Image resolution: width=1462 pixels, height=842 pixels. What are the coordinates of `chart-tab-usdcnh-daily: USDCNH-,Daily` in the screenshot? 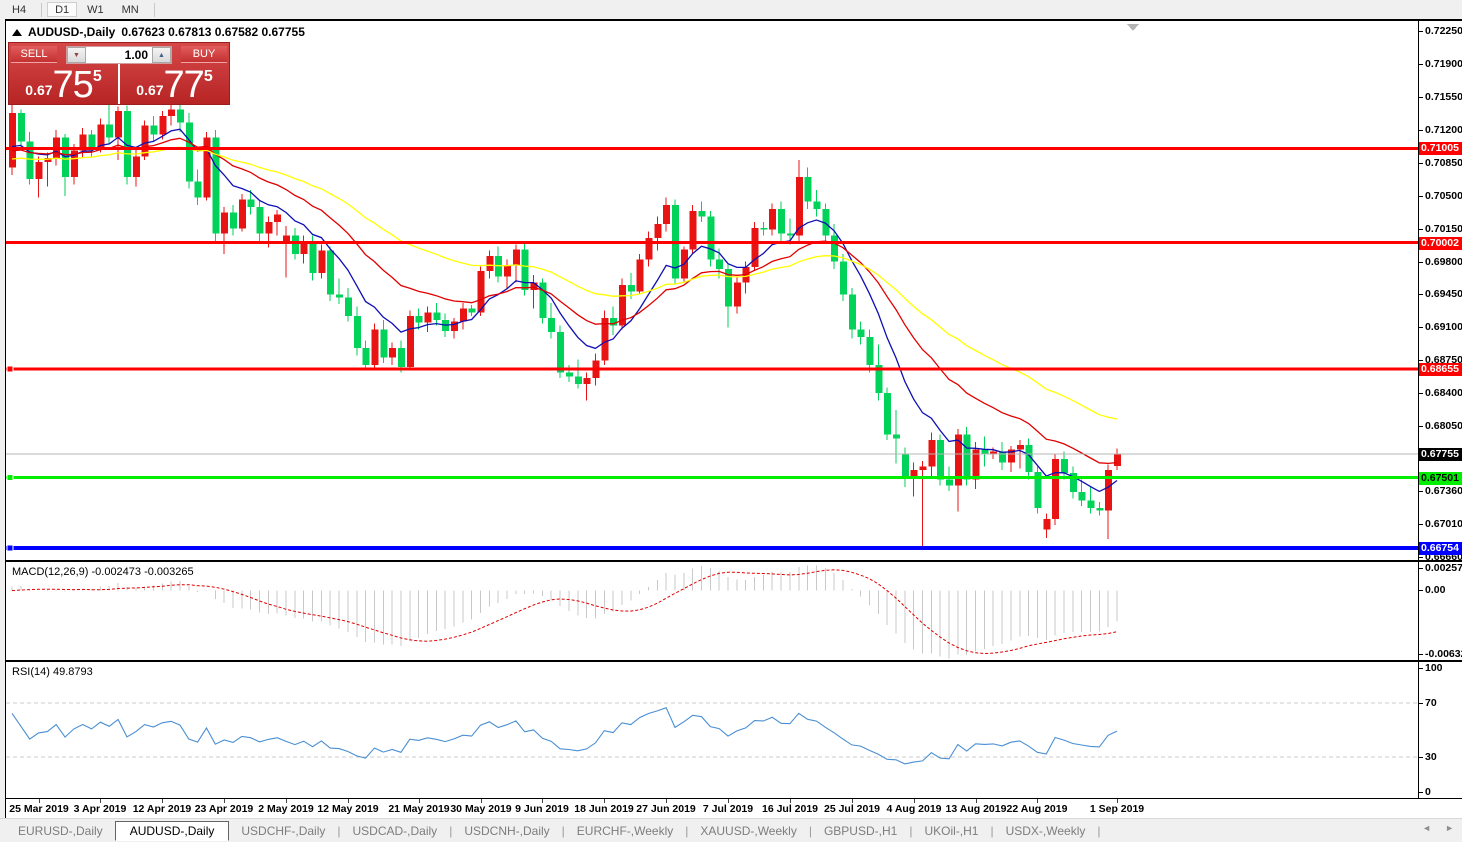 It's located at (507, 830).